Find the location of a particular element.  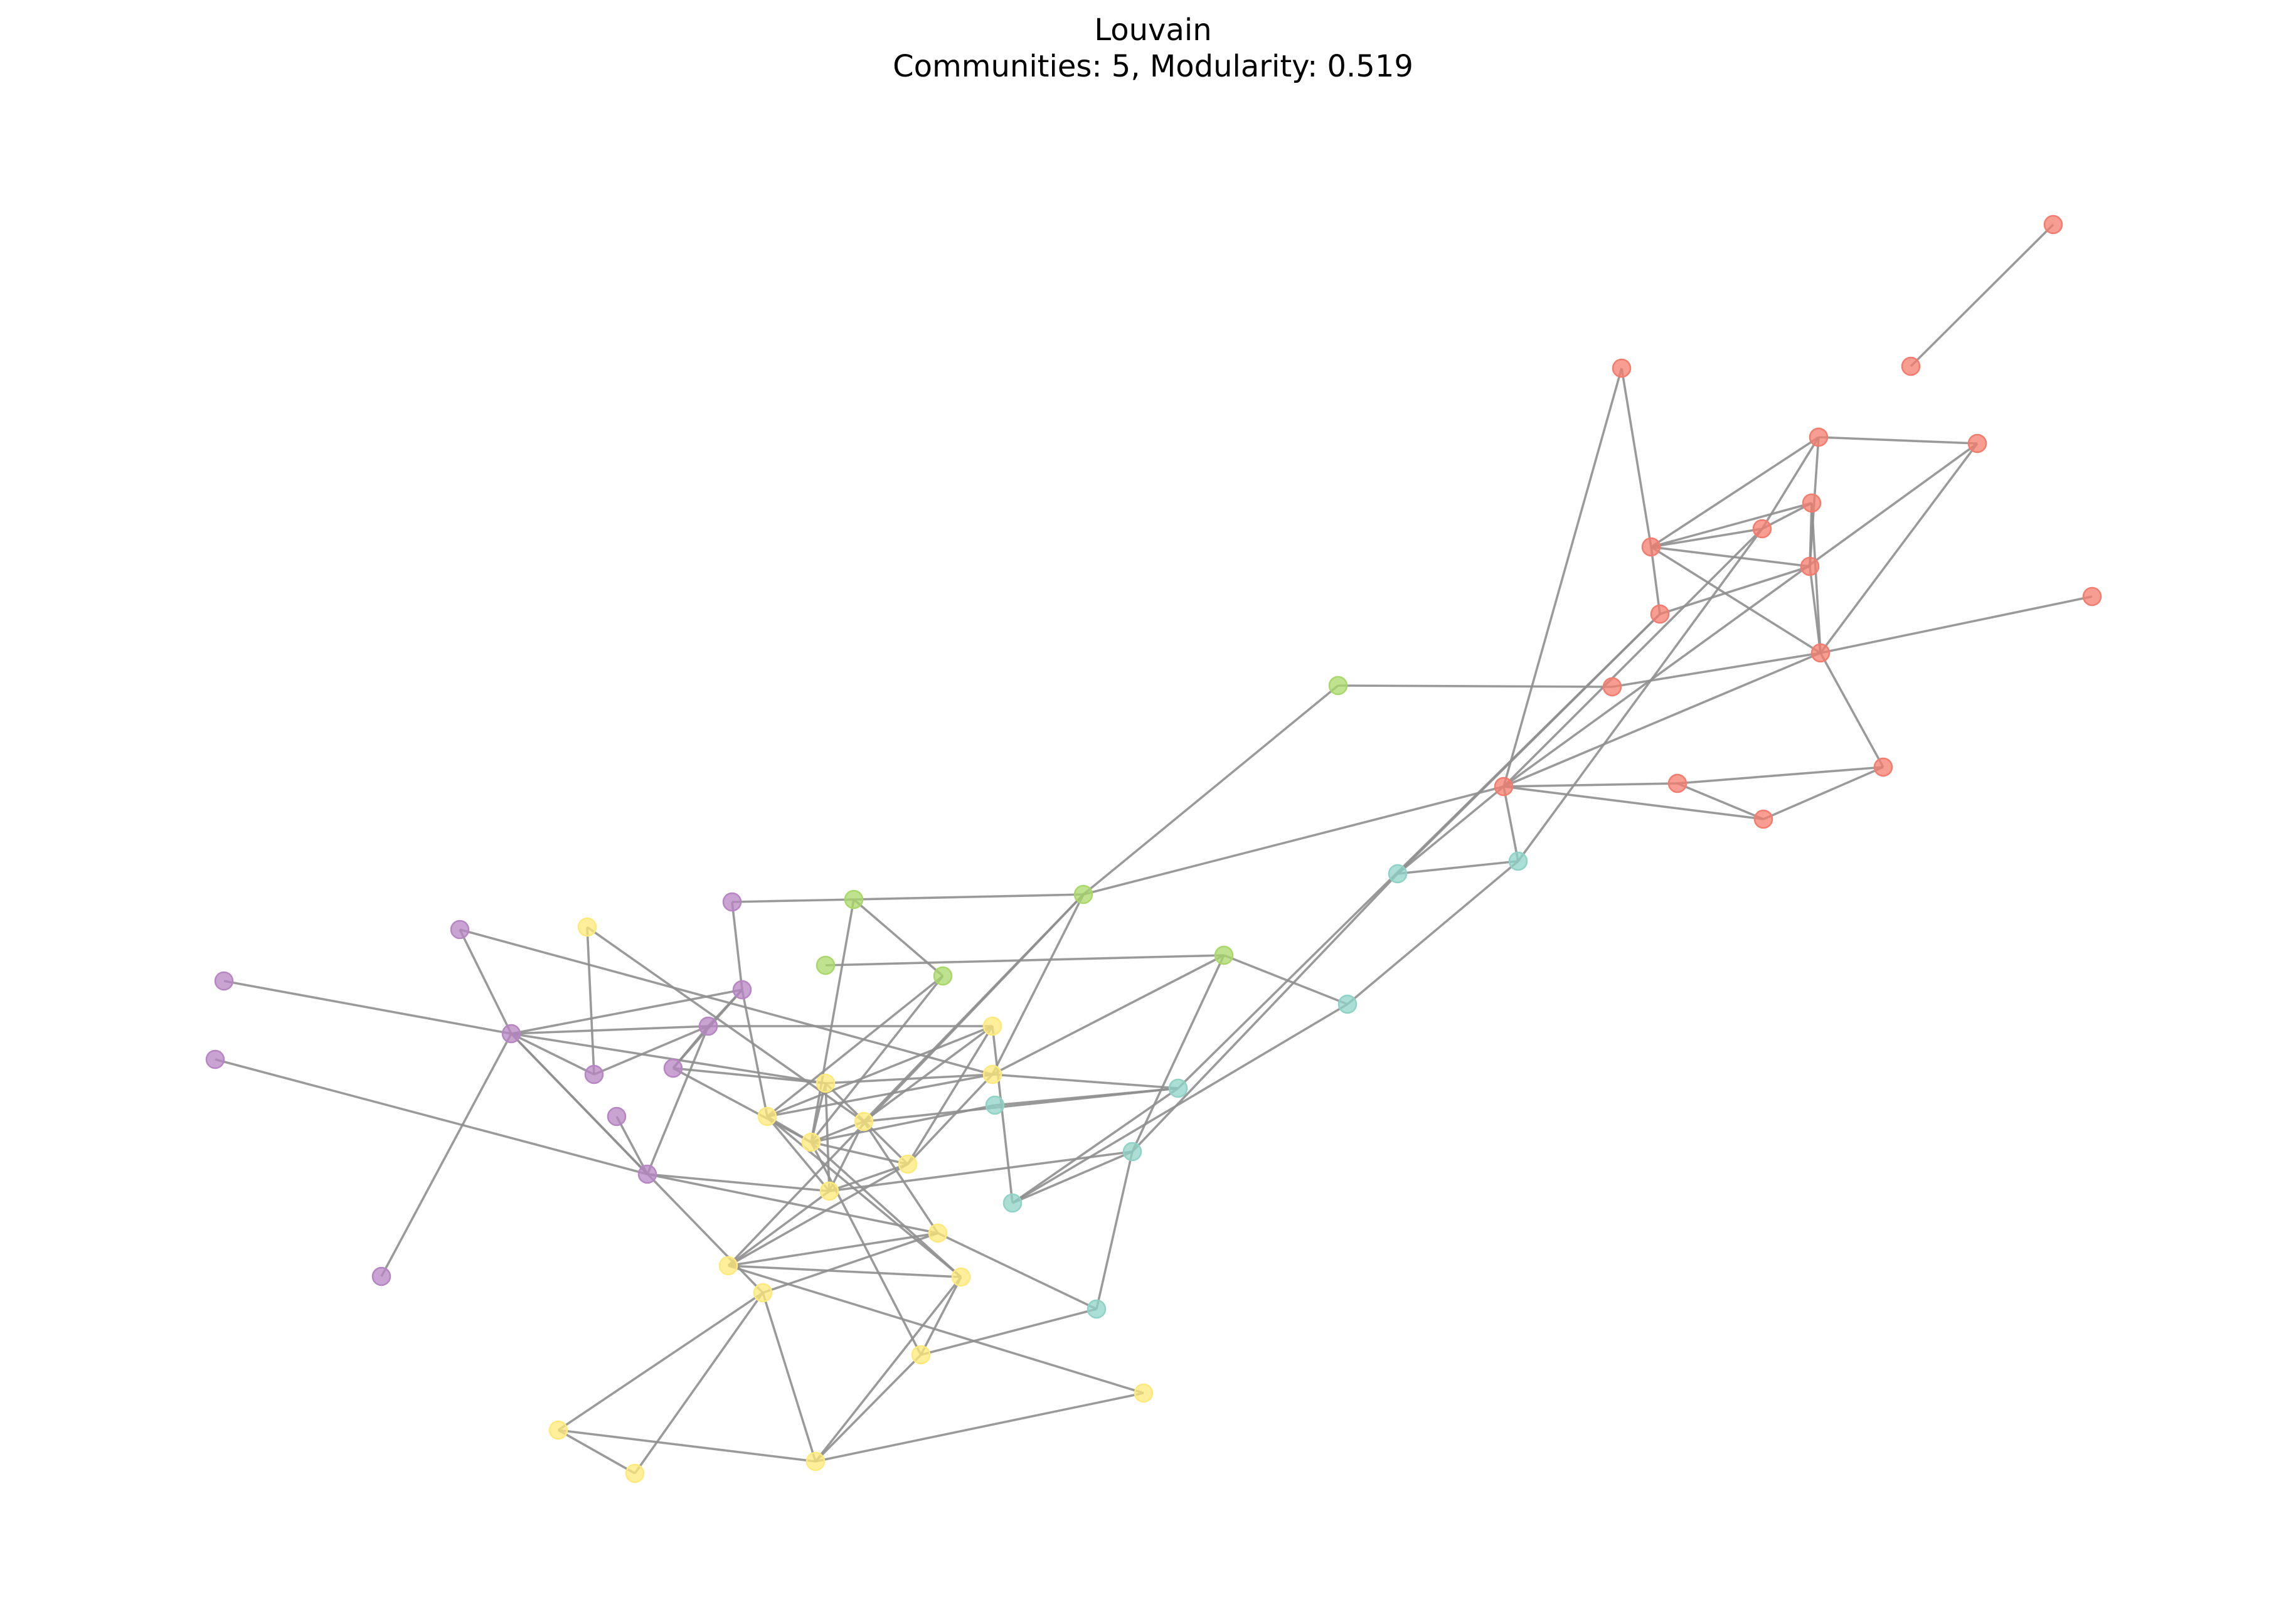

node-red-r14 is located at coordinates (1883, 767).